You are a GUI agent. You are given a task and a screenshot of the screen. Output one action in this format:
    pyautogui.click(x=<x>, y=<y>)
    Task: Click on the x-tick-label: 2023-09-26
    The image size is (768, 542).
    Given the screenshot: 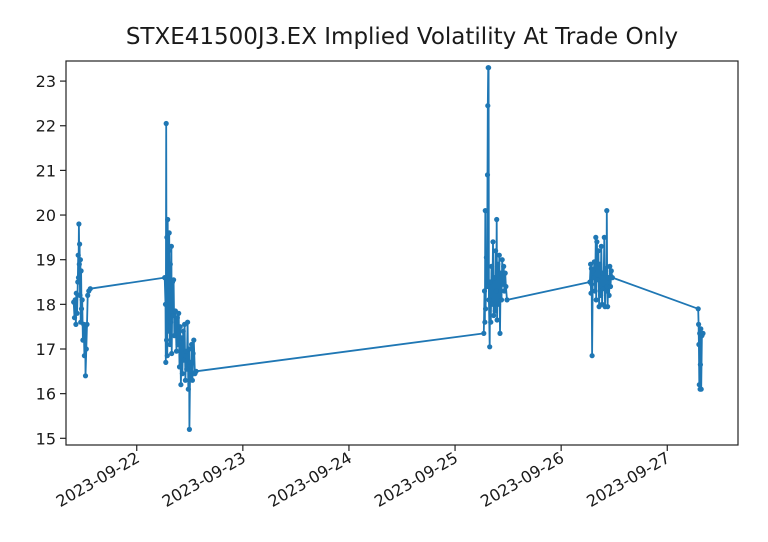 What is the action you would take?
    pyautogui.click(x=522, y=479)
    